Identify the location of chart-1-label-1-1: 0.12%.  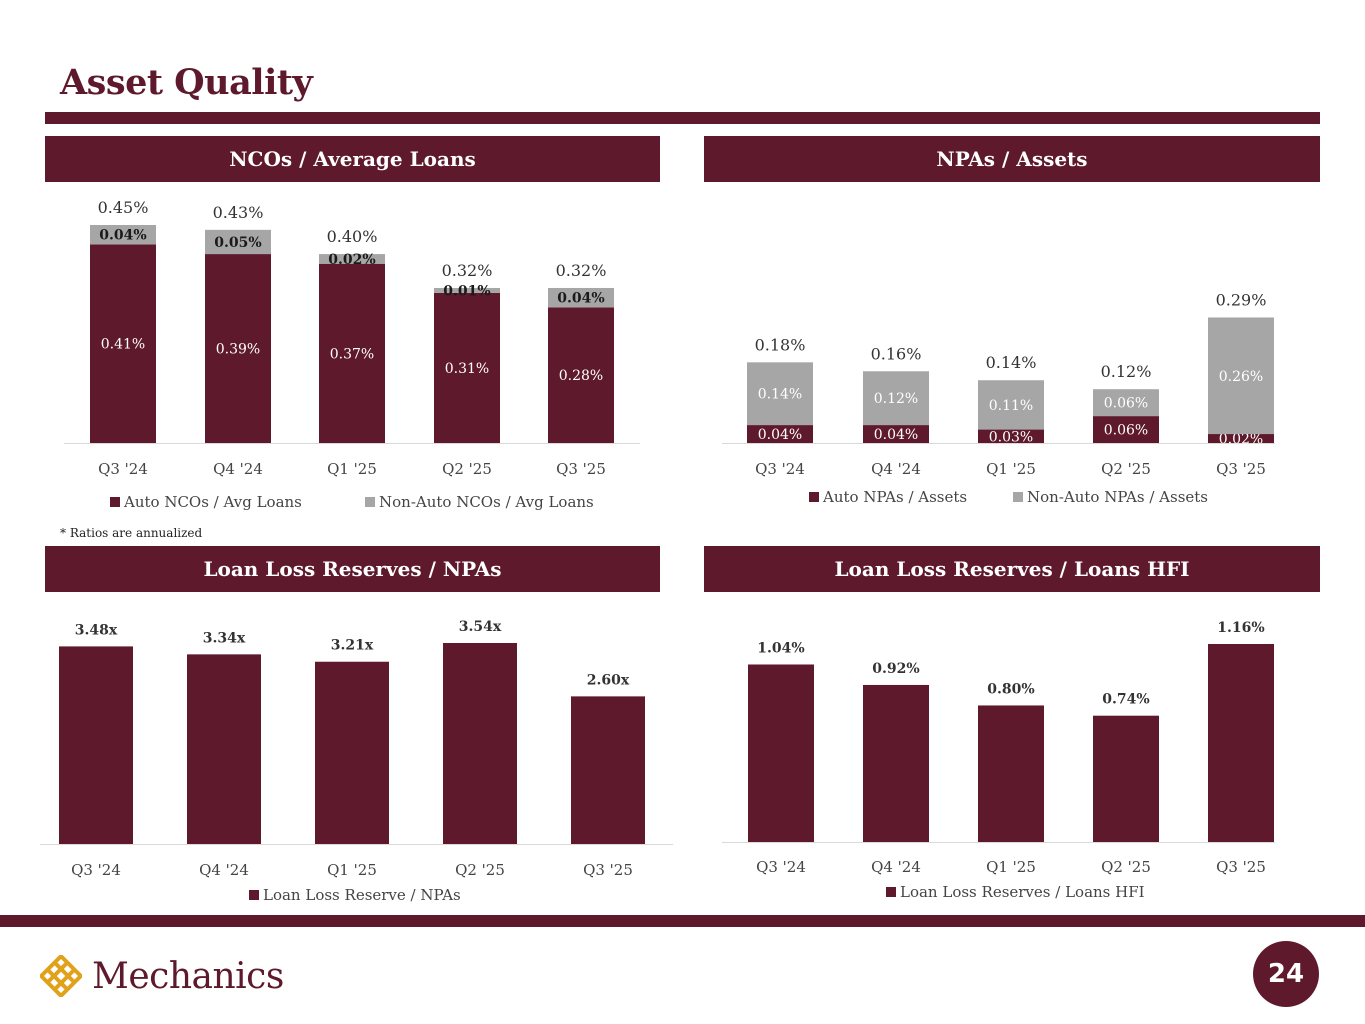
(896, 399).